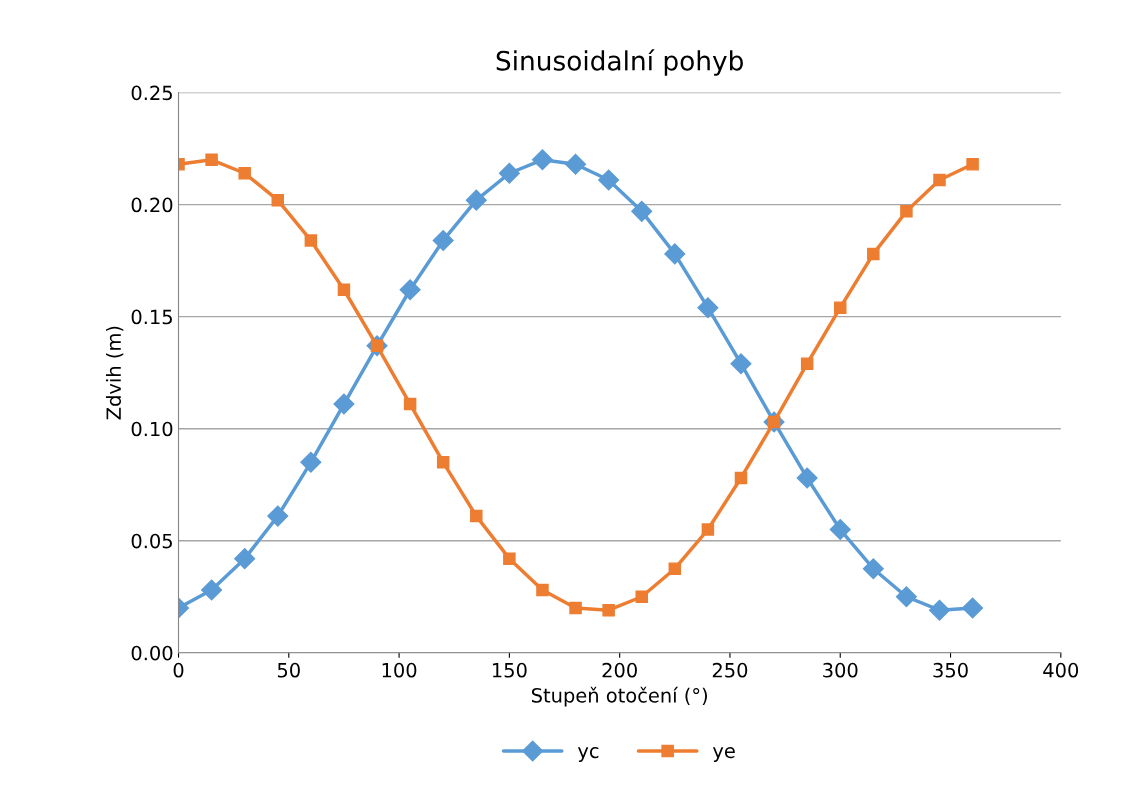  Describe the element at coordinates (588, 754) in the screenshot. I see `legend-label: yc` at that location.